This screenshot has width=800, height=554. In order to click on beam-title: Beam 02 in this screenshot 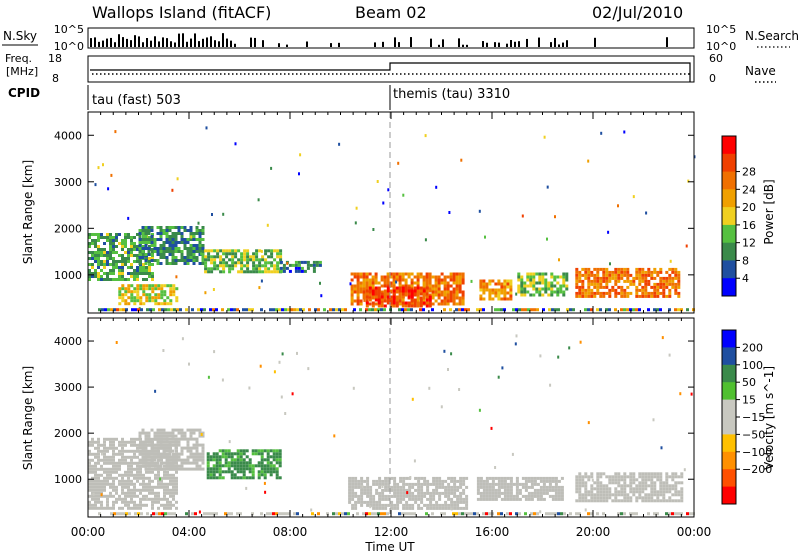, I will do `click(391, 12)`.